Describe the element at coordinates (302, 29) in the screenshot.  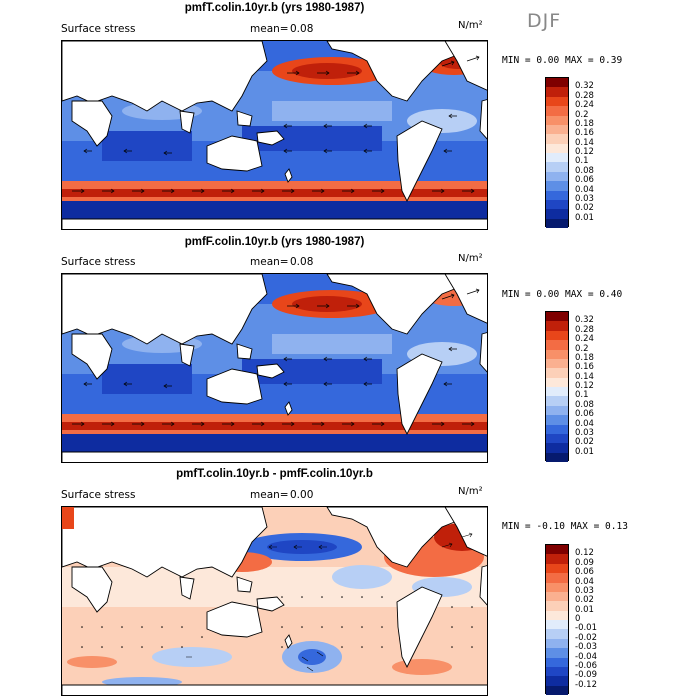
I see `panel-1-mean-value: 0.08` at that location.